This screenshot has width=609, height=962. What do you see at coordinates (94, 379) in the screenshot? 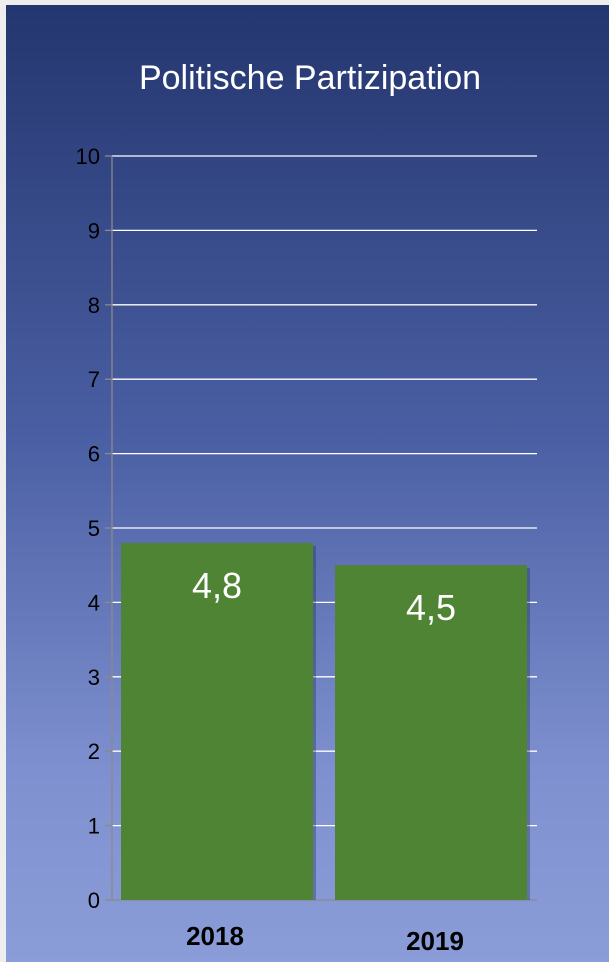
I see `y-tick-label-7: 7` at bounding box center [94, 379].